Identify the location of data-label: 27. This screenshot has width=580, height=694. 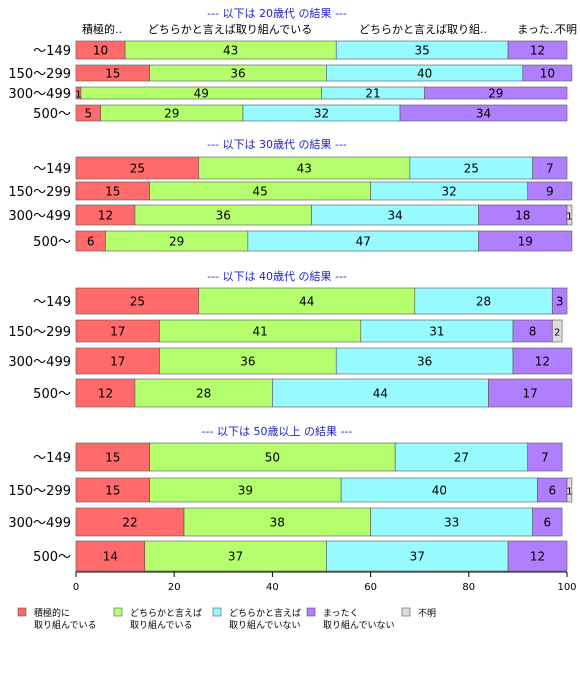
(461, 458).